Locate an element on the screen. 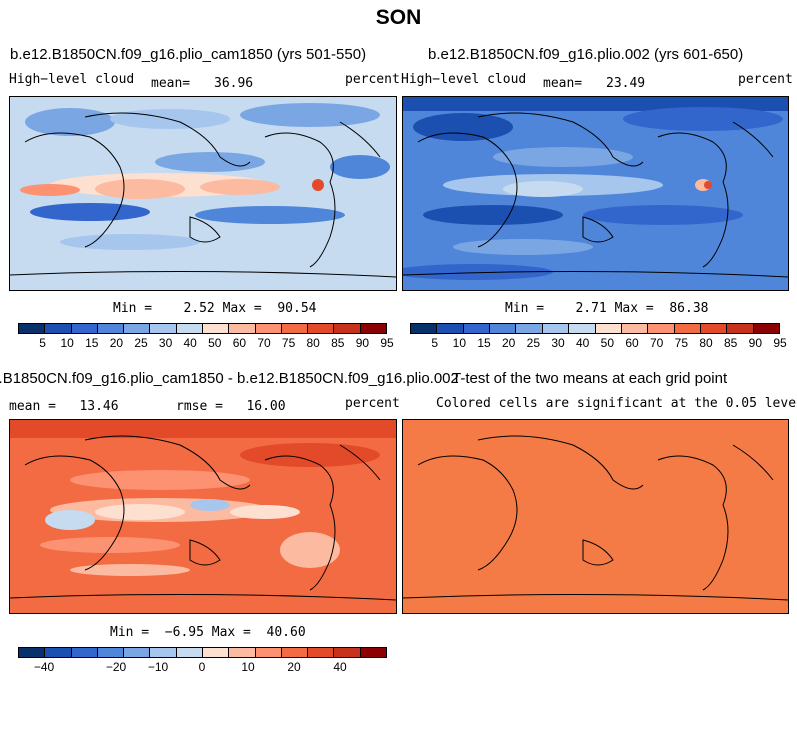 The height and width of the screenshot is (733, 797). panel2-map is located at coordinates (595, 193).